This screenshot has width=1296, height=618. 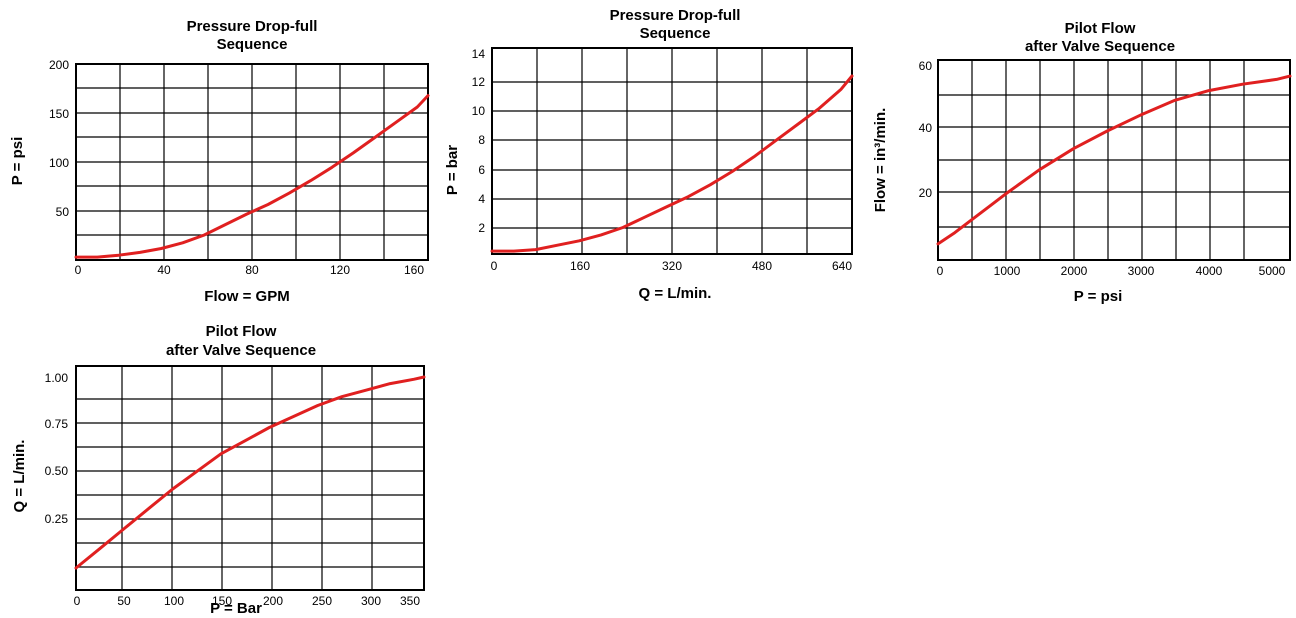 I want to click on chart-1-ytick-50: 50, so click(x=63, y=212).